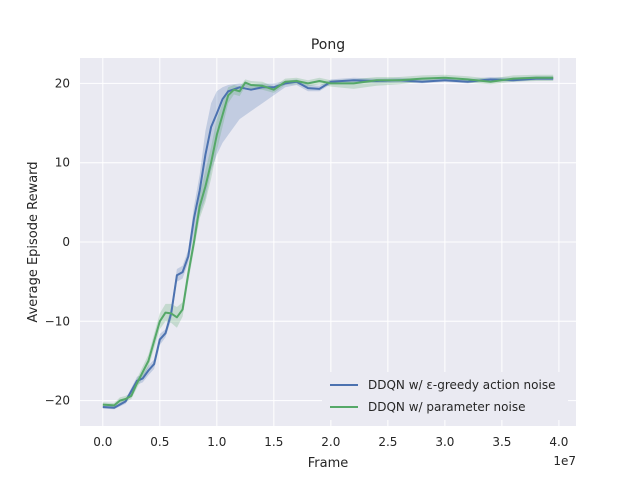 The height and width of the screenshot is (480, 640). What do you see at coordinates (57, 241) in the screenshot?
I see `y-tick-labels: −20 −10 0 10 20` at bounding box center [57, 241].